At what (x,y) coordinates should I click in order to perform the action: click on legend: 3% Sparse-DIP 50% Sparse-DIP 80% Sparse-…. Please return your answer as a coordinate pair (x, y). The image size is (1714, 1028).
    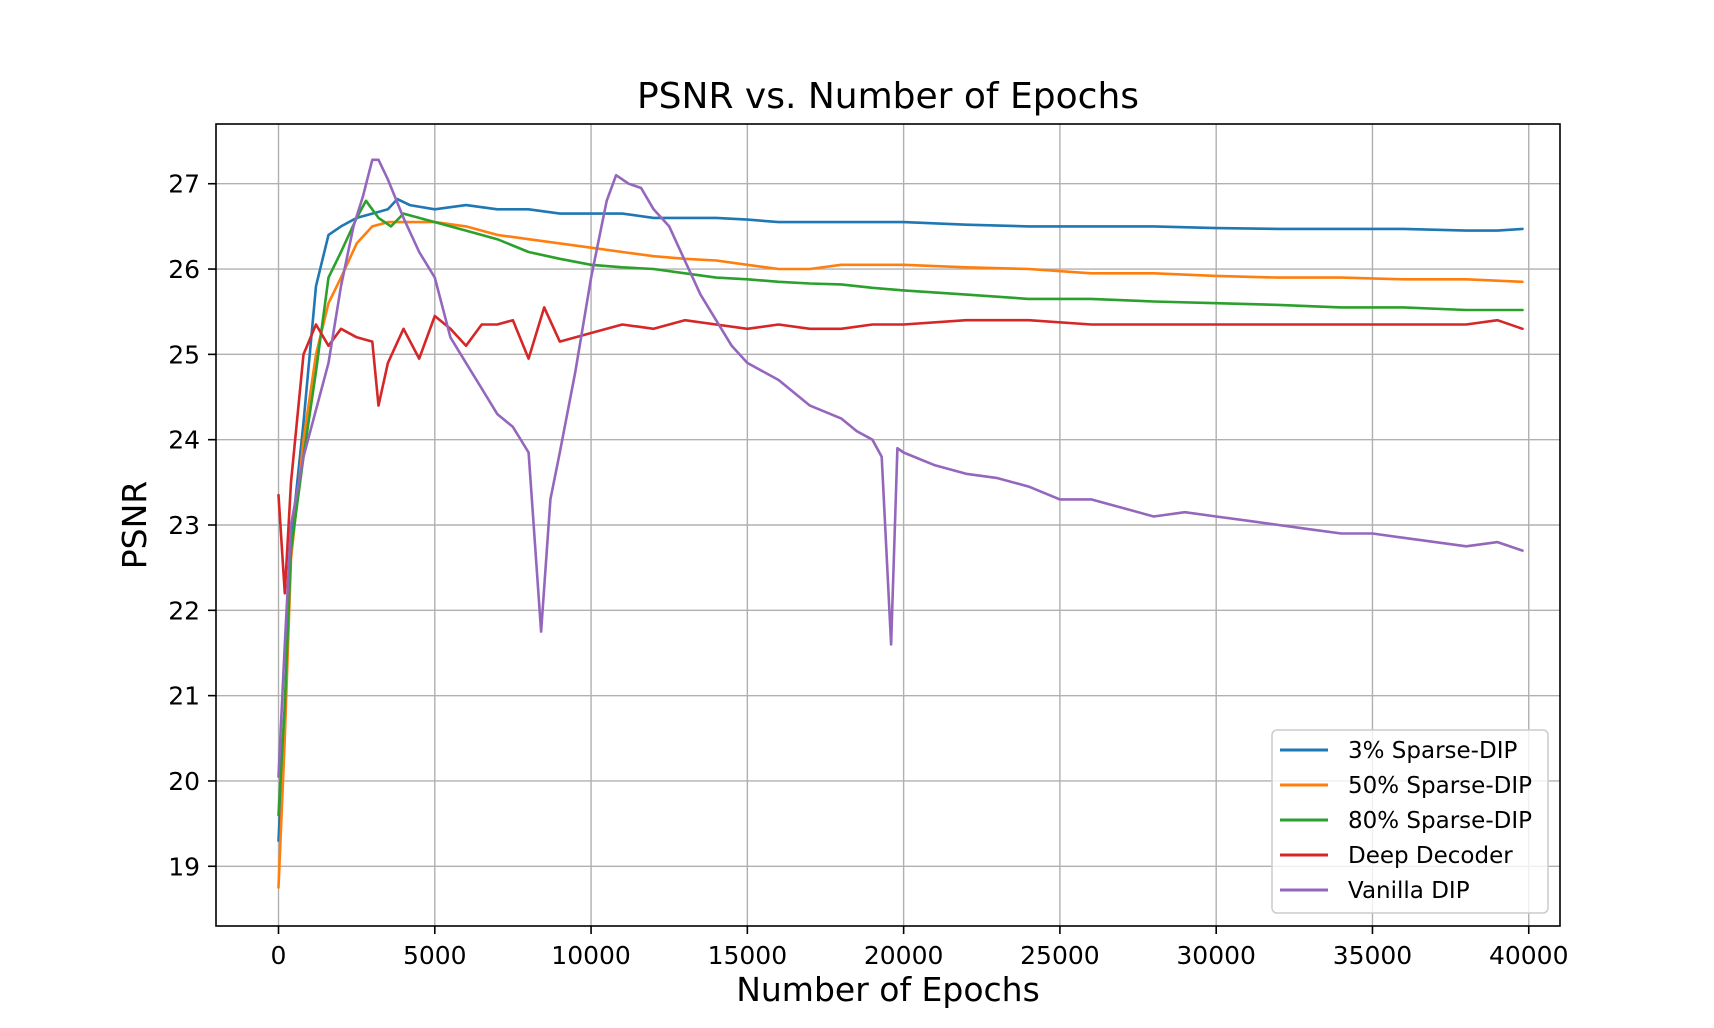
    Looking at the image, I should click on (1410, 821).